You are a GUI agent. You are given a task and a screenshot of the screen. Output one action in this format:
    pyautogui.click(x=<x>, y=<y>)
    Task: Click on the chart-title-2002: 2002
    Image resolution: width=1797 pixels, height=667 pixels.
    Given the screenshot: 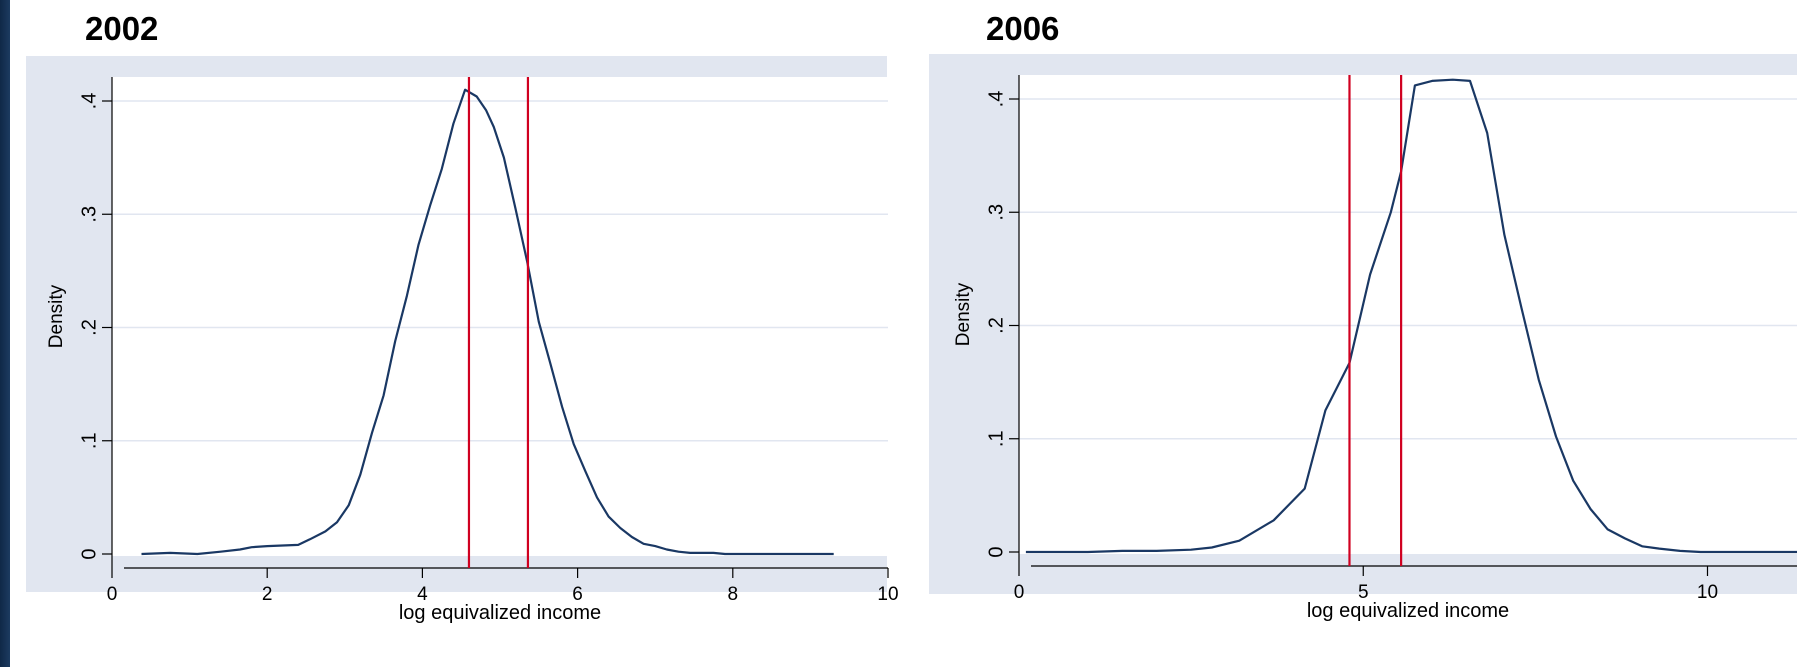 What is the action you would take?
    pyautogui.click(x=122, y=28)
    